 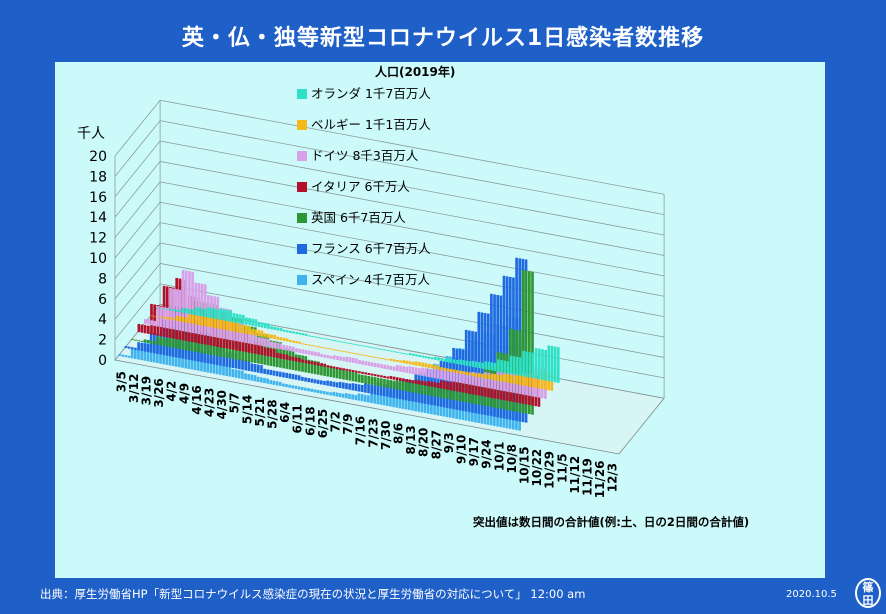 I want to click on x-tick-label: 6/4, so click(x=285, y=412).